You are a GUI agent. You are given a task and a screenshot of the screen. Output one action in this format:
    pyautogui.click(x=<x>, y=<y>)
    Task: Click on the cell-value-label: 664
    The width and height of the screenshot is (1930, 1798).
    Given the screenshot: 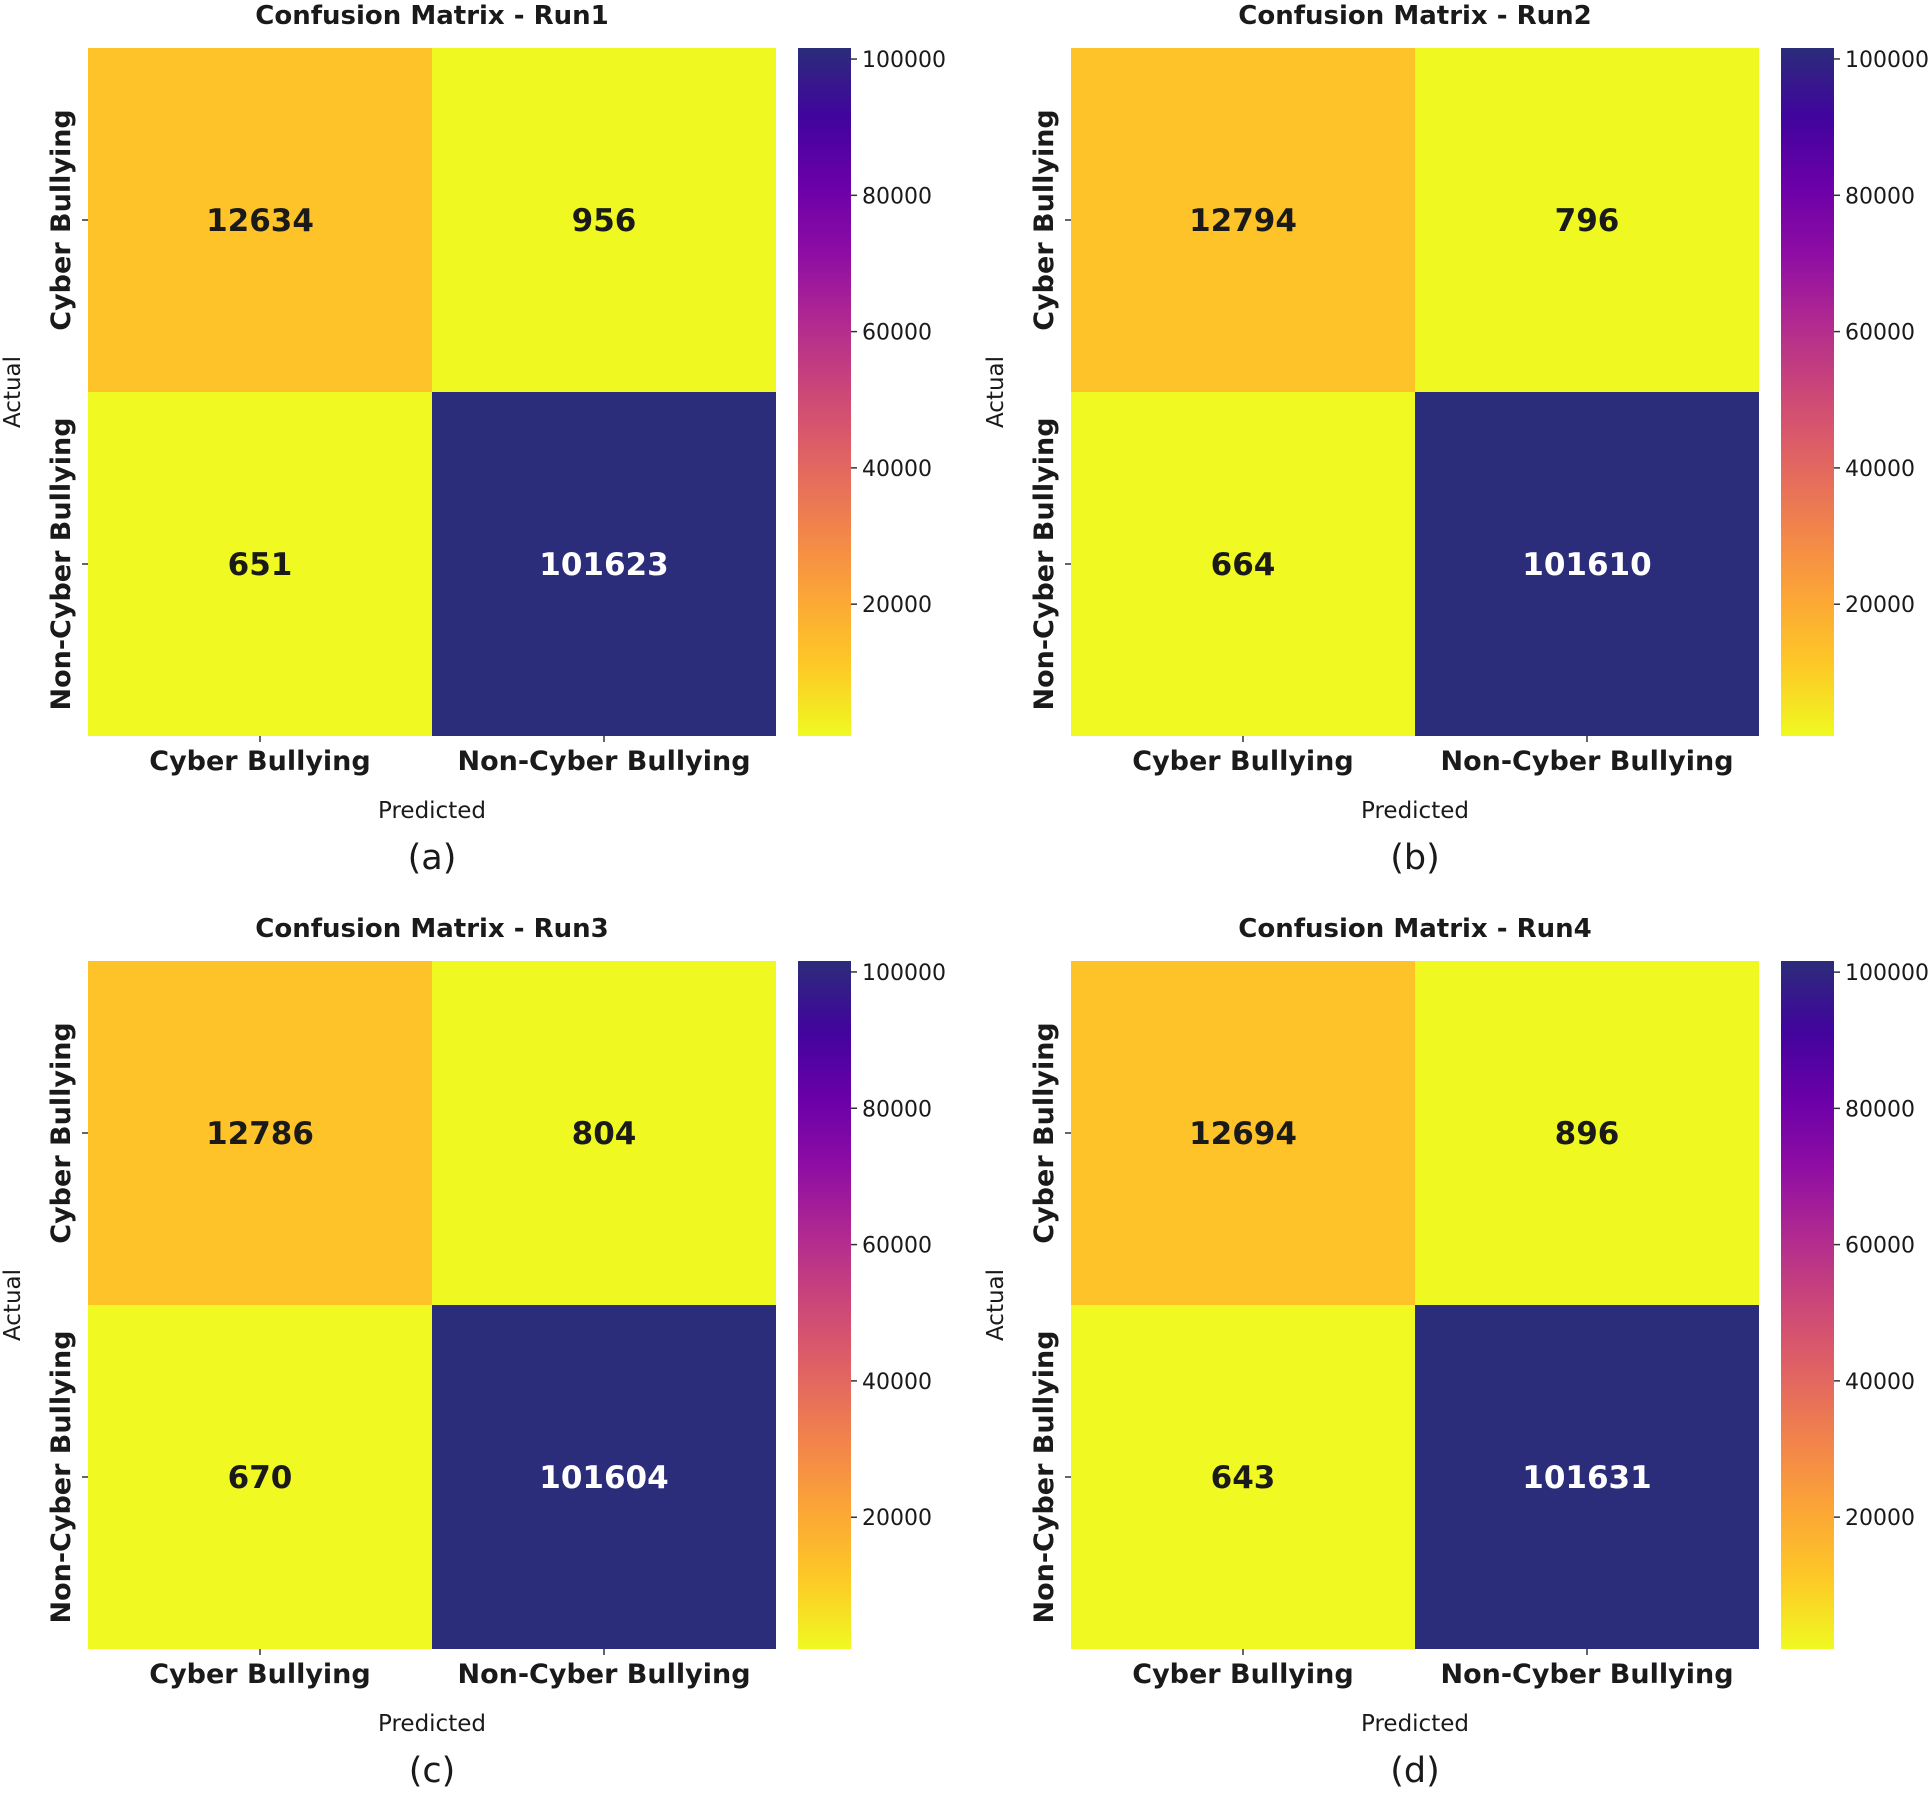 What is the action you would take?
    pyautogui.click(x=1243, y=565)
    